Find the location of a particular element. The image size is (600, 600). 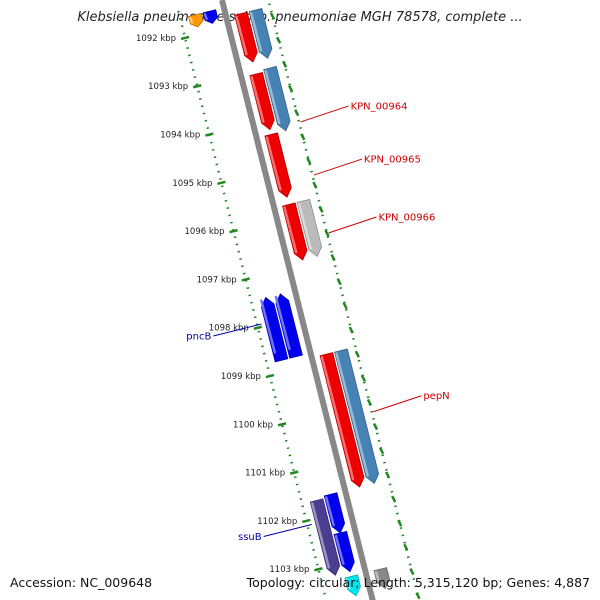

tick-label: 1097 kbp is located at coordinates (217, 280).